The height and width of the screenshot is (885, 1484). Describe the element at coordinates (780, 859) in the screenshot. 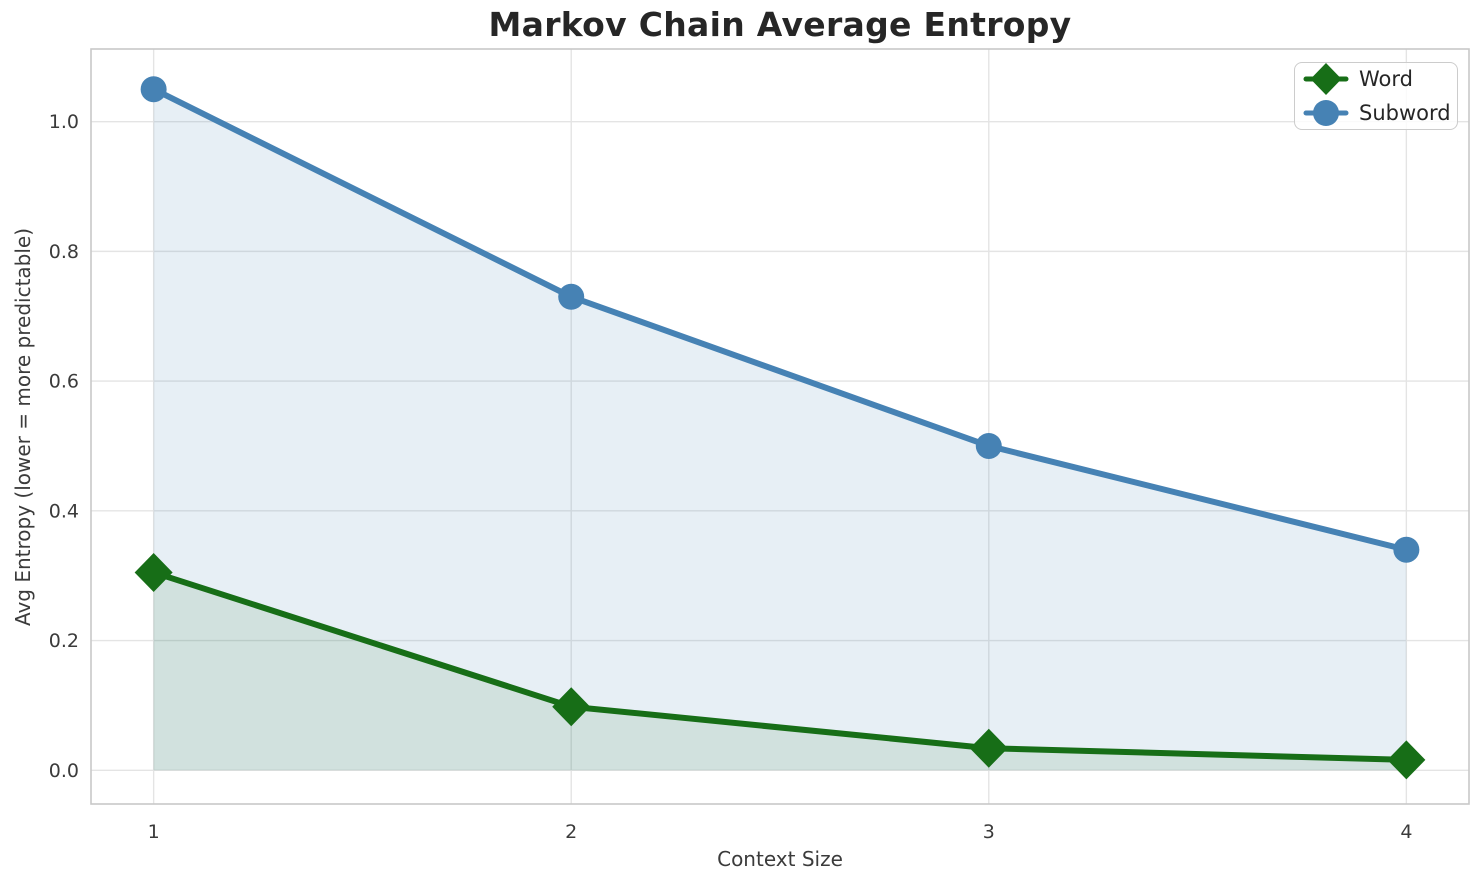

I see `x-axis-label: Context Size` at that location.